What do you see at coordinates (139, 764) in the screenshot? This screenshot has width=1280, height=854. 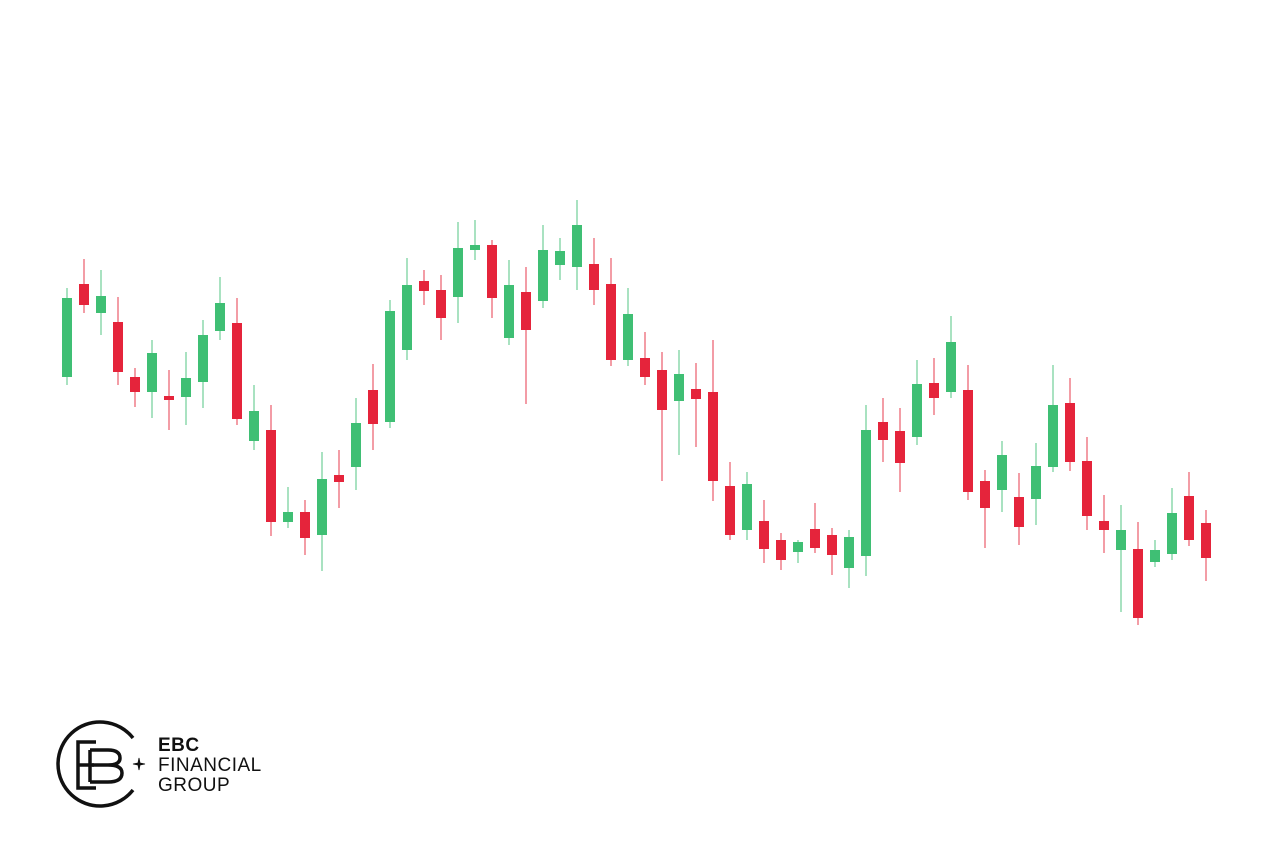 I see `logo-star` at bounding box center [139, 764].